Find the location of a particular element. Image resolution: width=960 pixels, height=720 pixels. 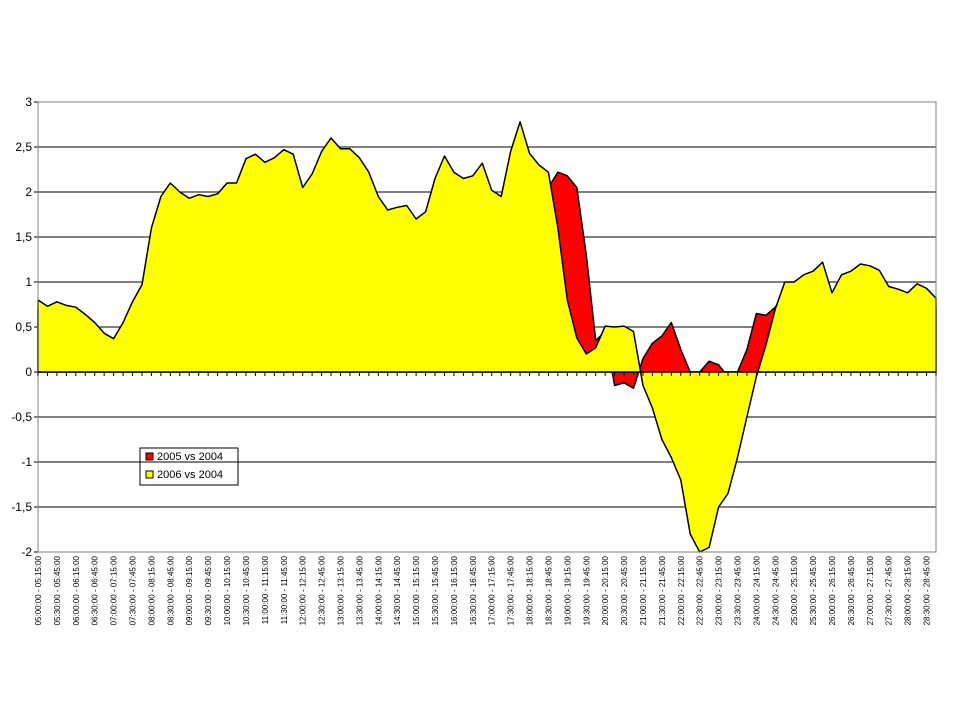

x-tick-label: 11:00:00 - 11:15:00 is located at coordinates (265, 589).